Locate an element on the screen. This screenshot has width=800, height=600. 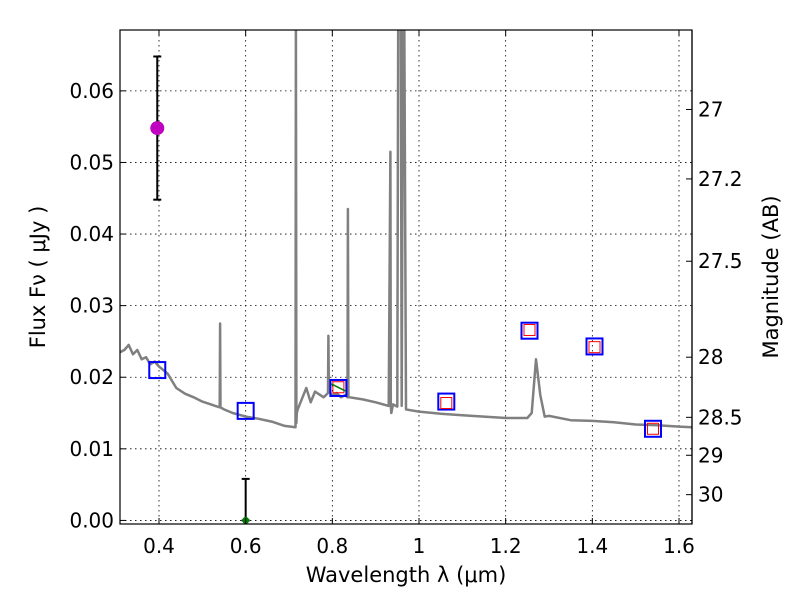
y-tick-label: 0.00 is located at coordinates (91, 520).